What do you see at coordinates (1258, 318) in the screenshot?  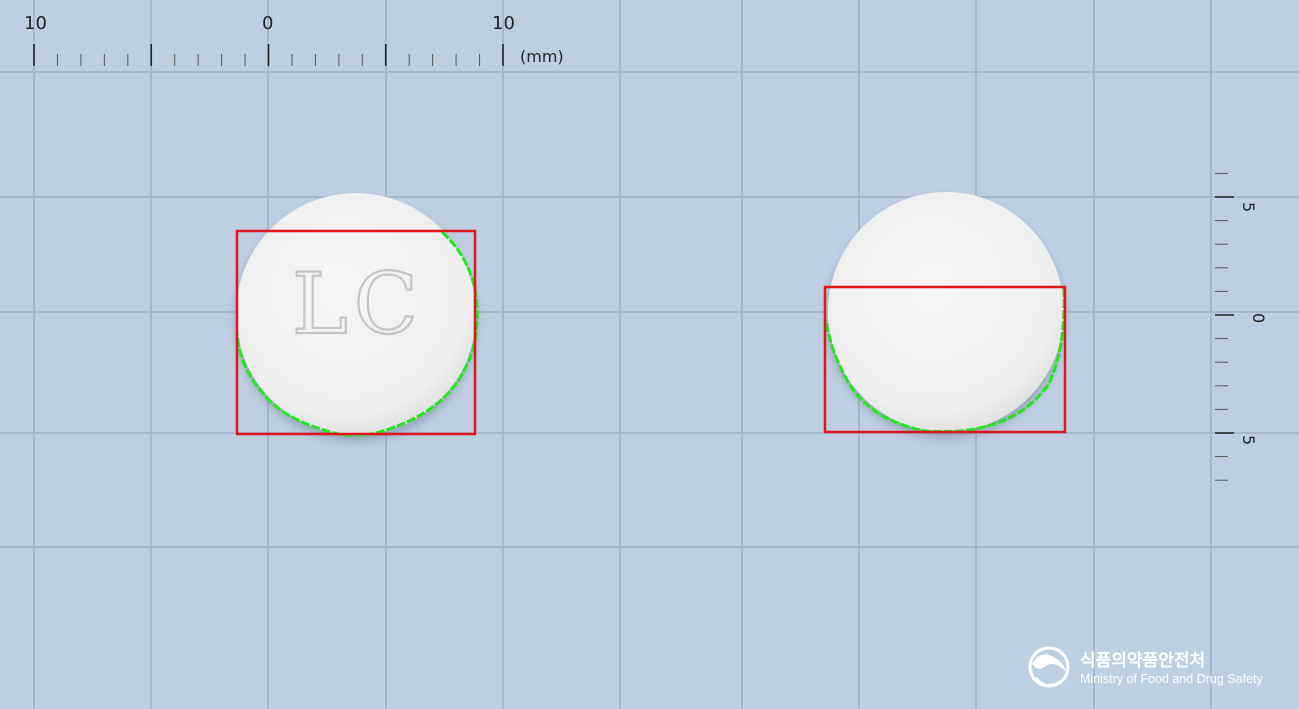 I see `ruler-label-zero-vertical: 0` at bounding box center [1258, 318].